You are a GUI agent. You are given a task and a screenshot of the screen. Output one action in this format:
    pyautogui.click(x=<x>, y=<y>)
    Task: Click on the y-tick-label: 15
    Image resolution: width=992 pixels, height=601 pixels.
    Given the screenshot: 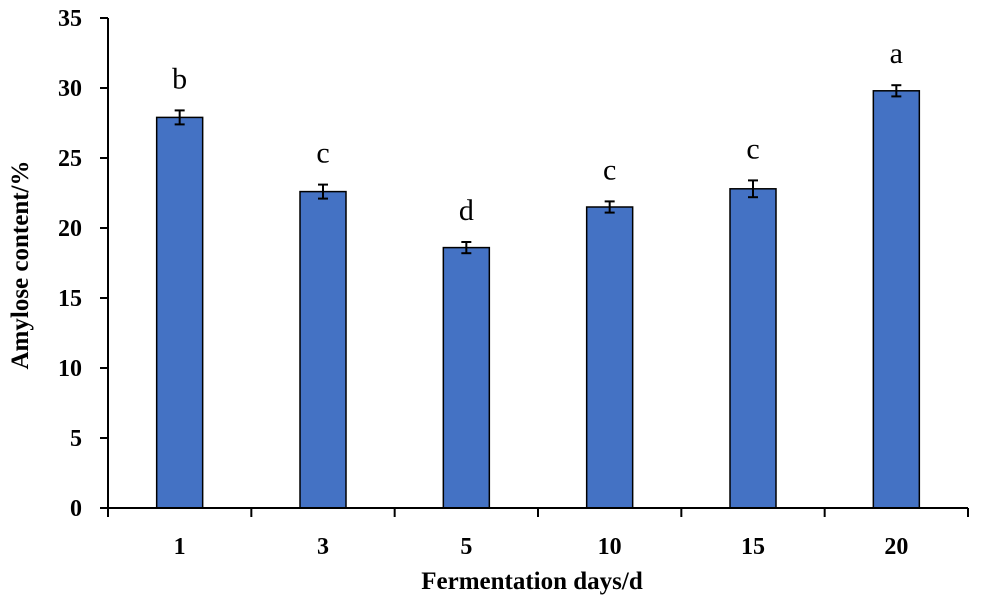 What is the action you would take?
    pyautogui.click(x=70, y=299)
    